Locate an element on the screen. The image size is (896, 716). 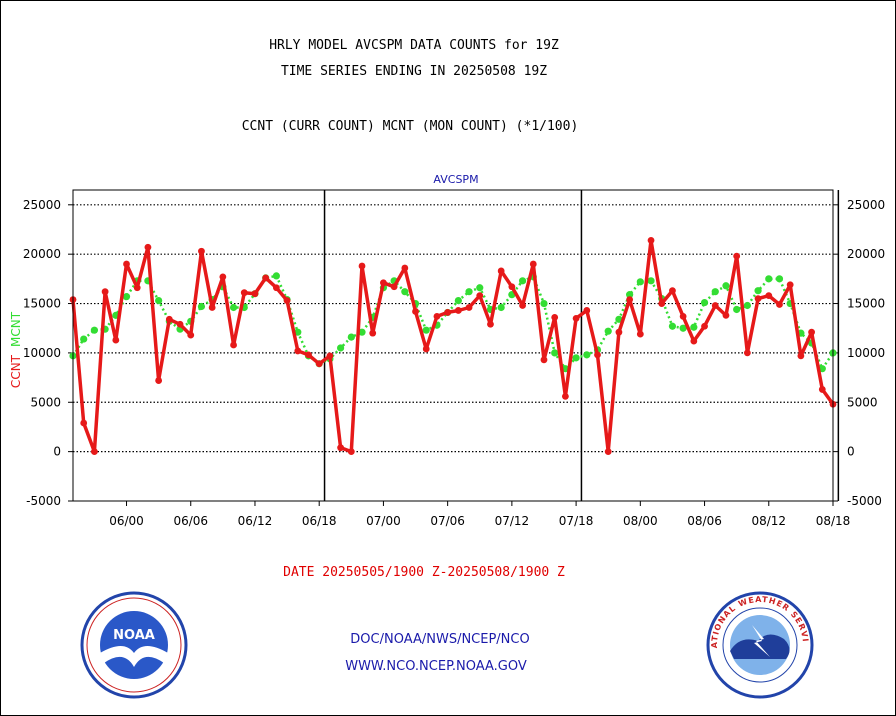
x-tick-label: 08/18 is located at coordinates (833, 521).